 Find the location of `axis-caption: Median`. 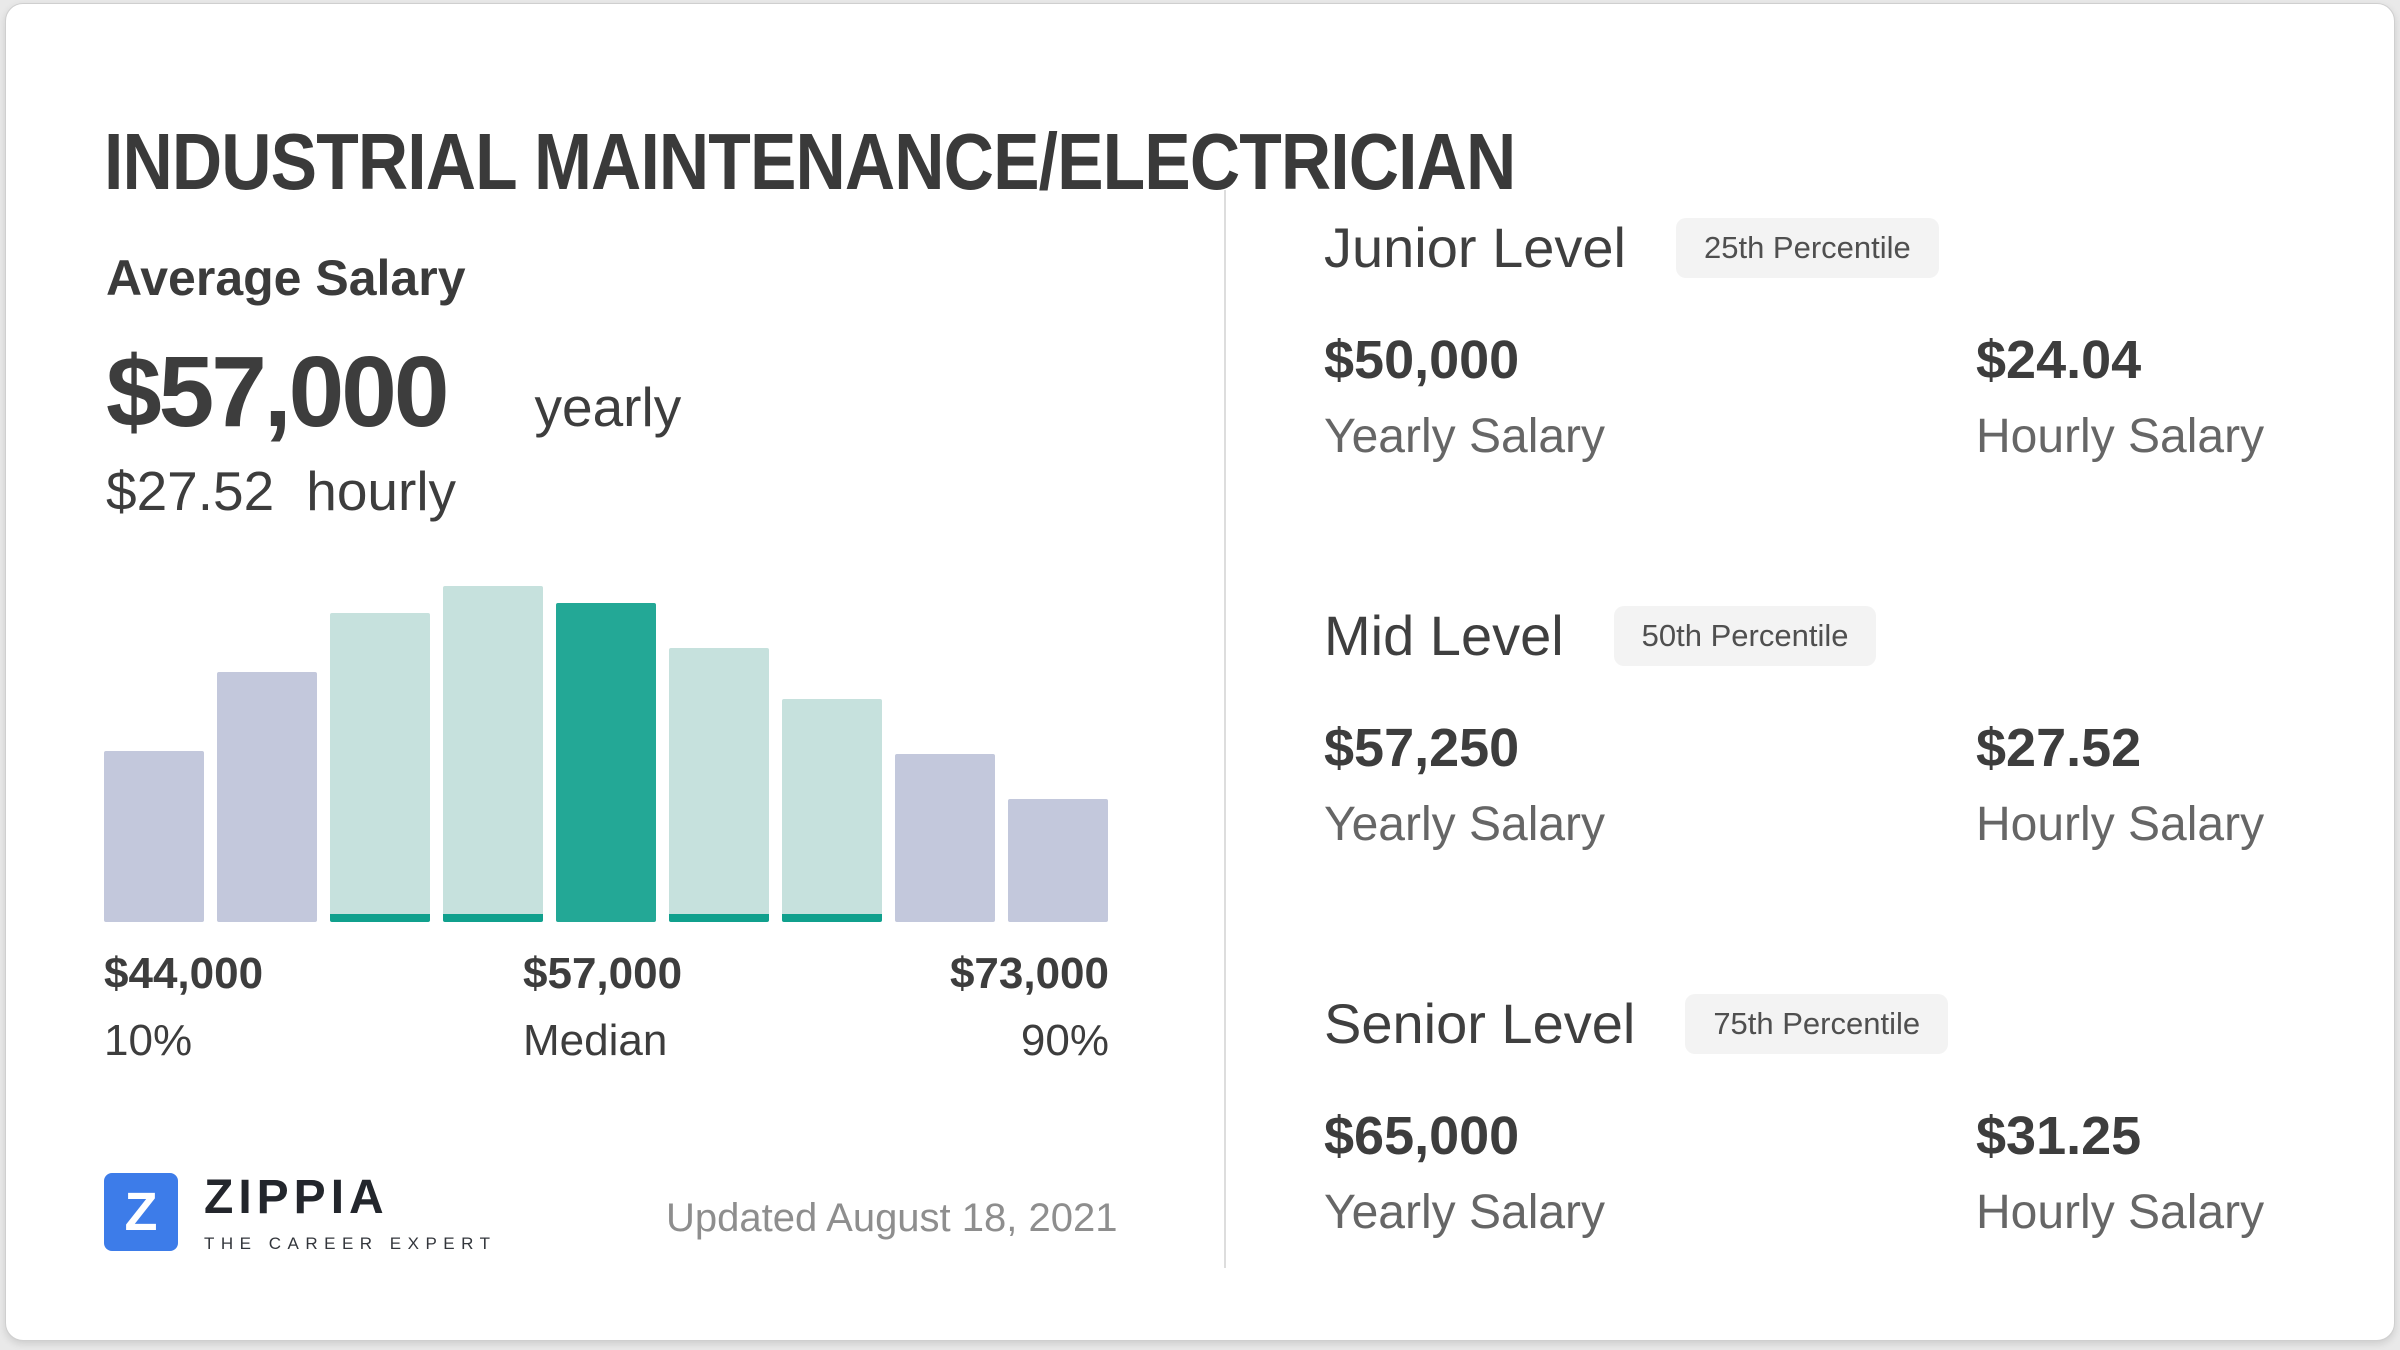

axis-caption: Median is located at coordinates (595, 1040).